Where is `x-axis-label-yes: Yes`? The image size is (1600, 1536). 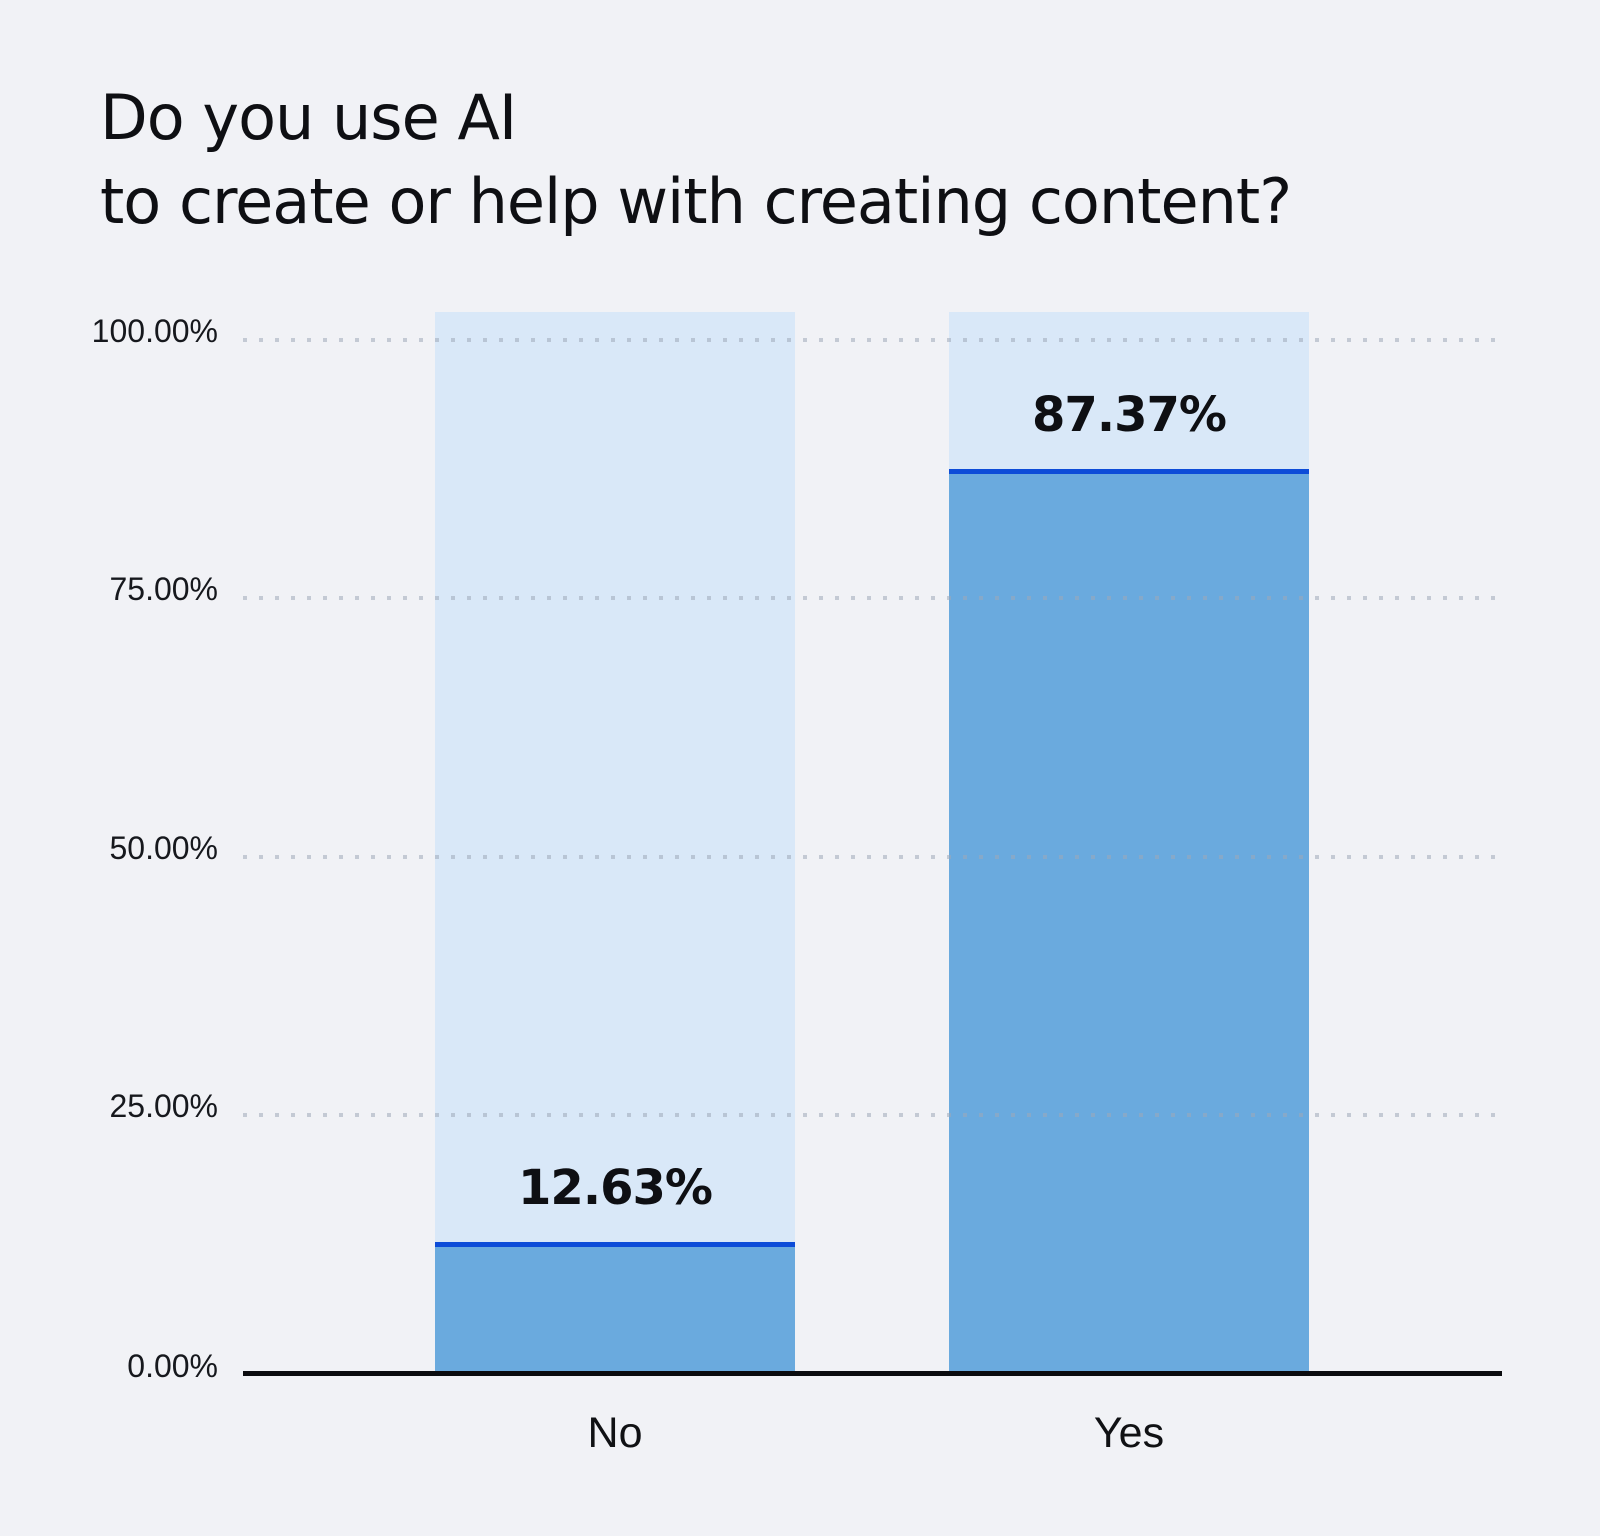 x-axis-label-yes: Yes is located at coordinates (1129, 1433).